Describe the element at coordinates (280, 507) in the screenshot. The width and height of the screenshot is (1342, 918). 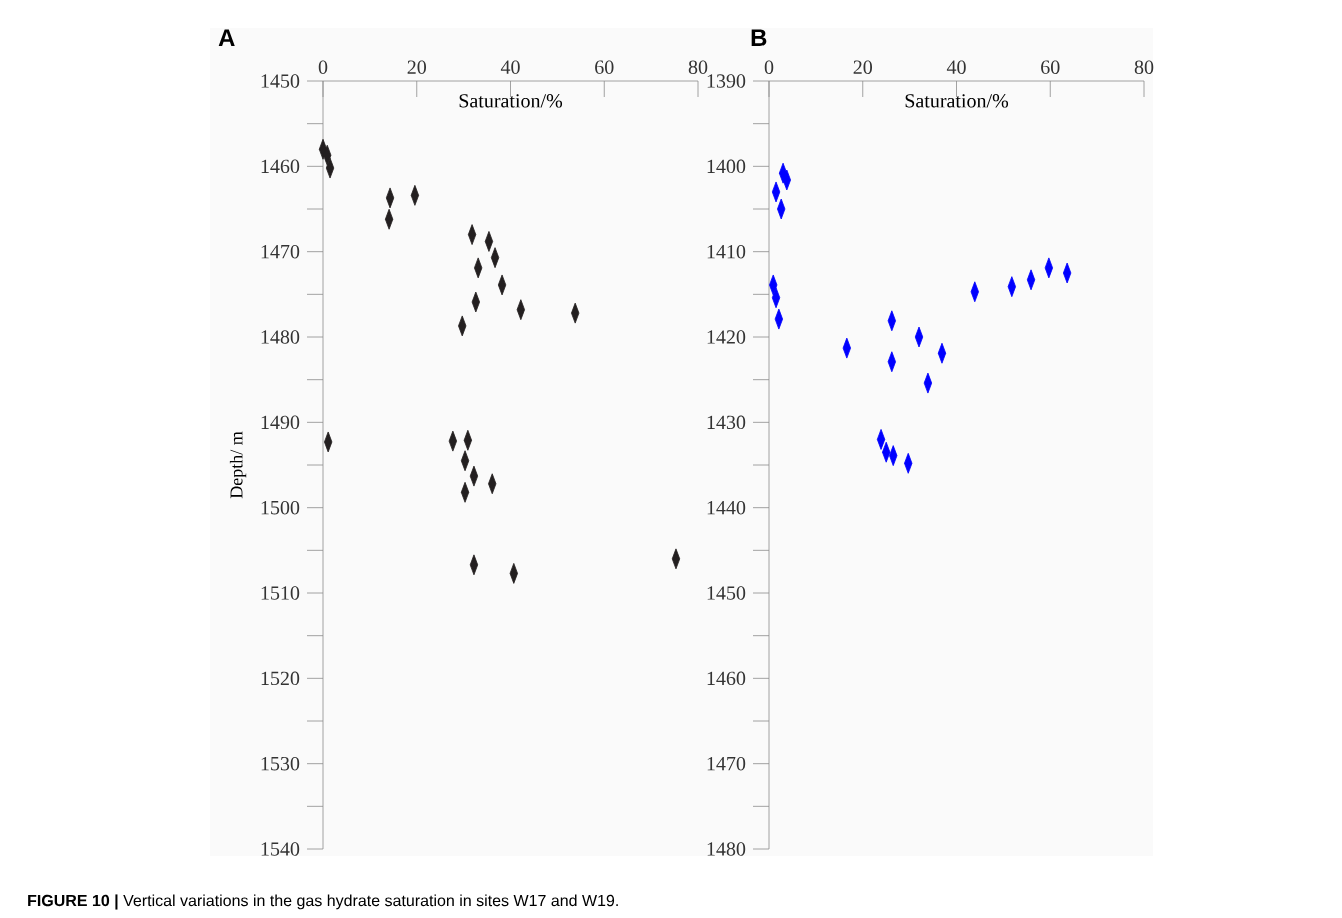
I see `y-tick-label: 1500` at that location.